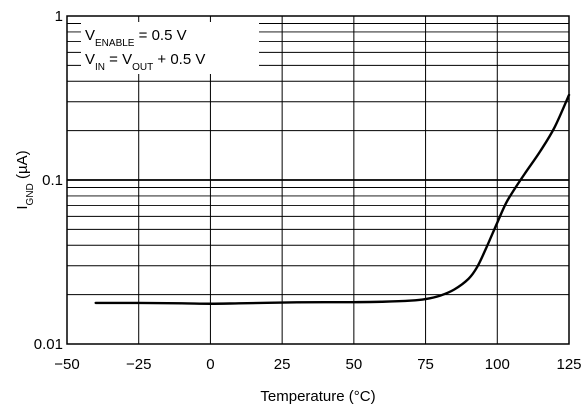 The width and height of the screenshot is (587, 410). I want to click on annotation-subscript: OUT, so click(142, 67).